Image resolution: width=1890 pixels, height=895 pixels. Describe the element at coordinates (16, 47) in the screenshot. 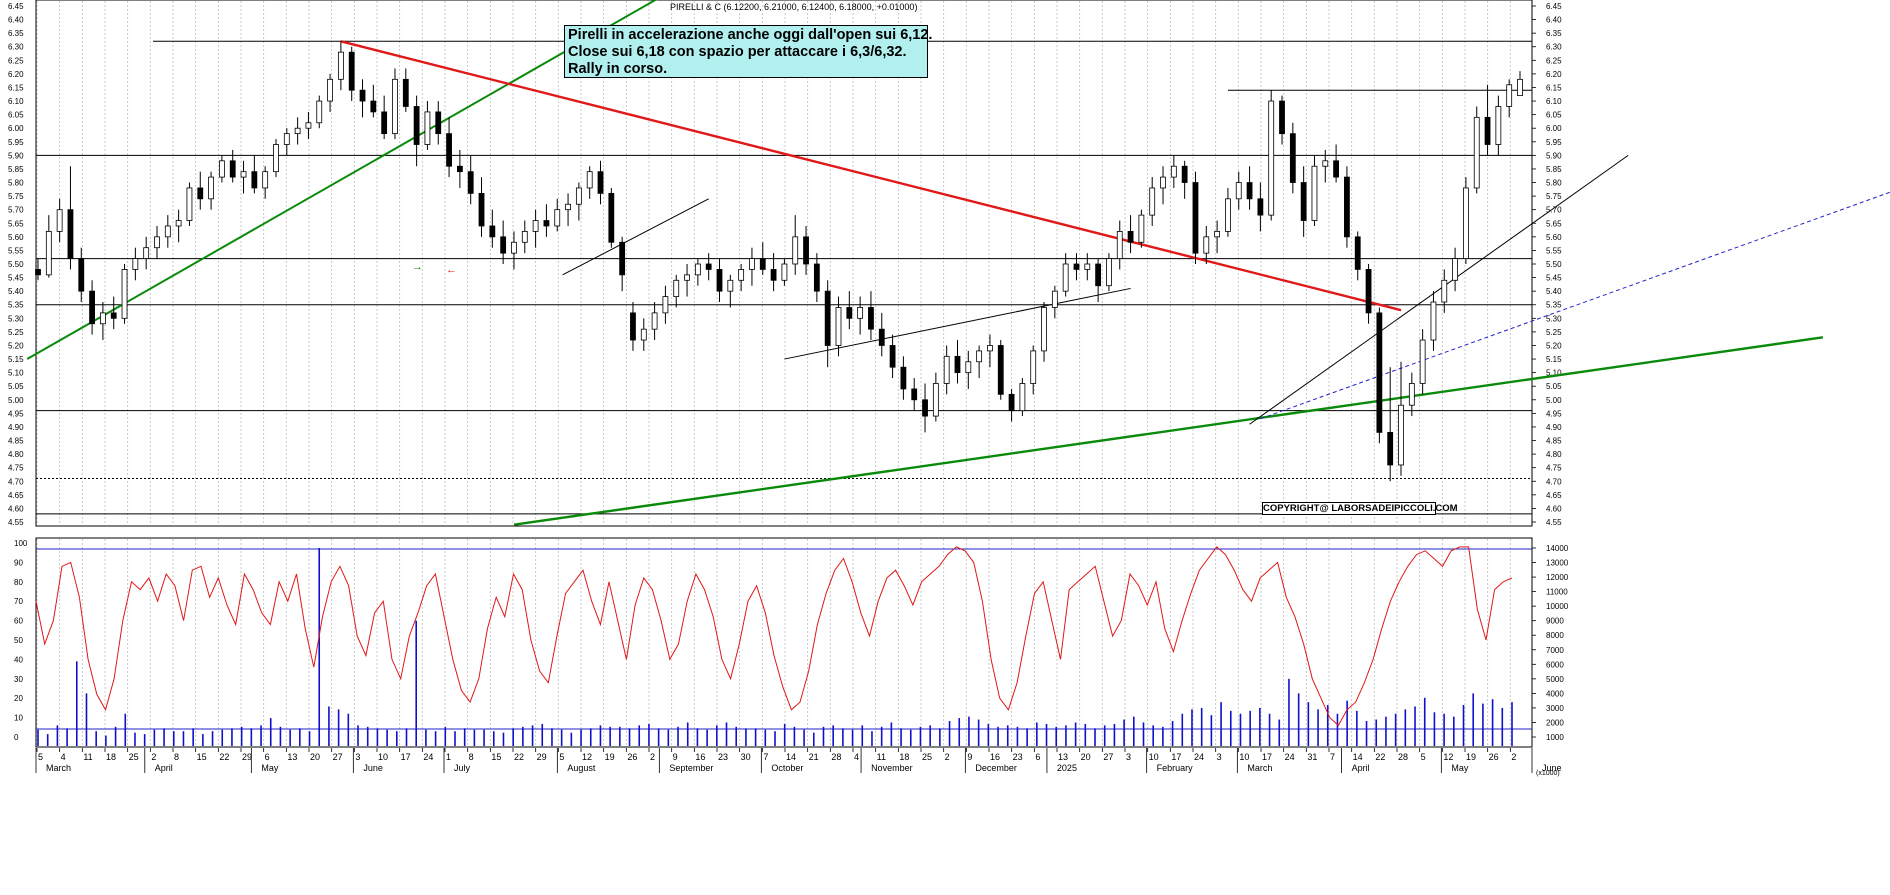

I see `y-tick-label-left: 6.30` at that location.